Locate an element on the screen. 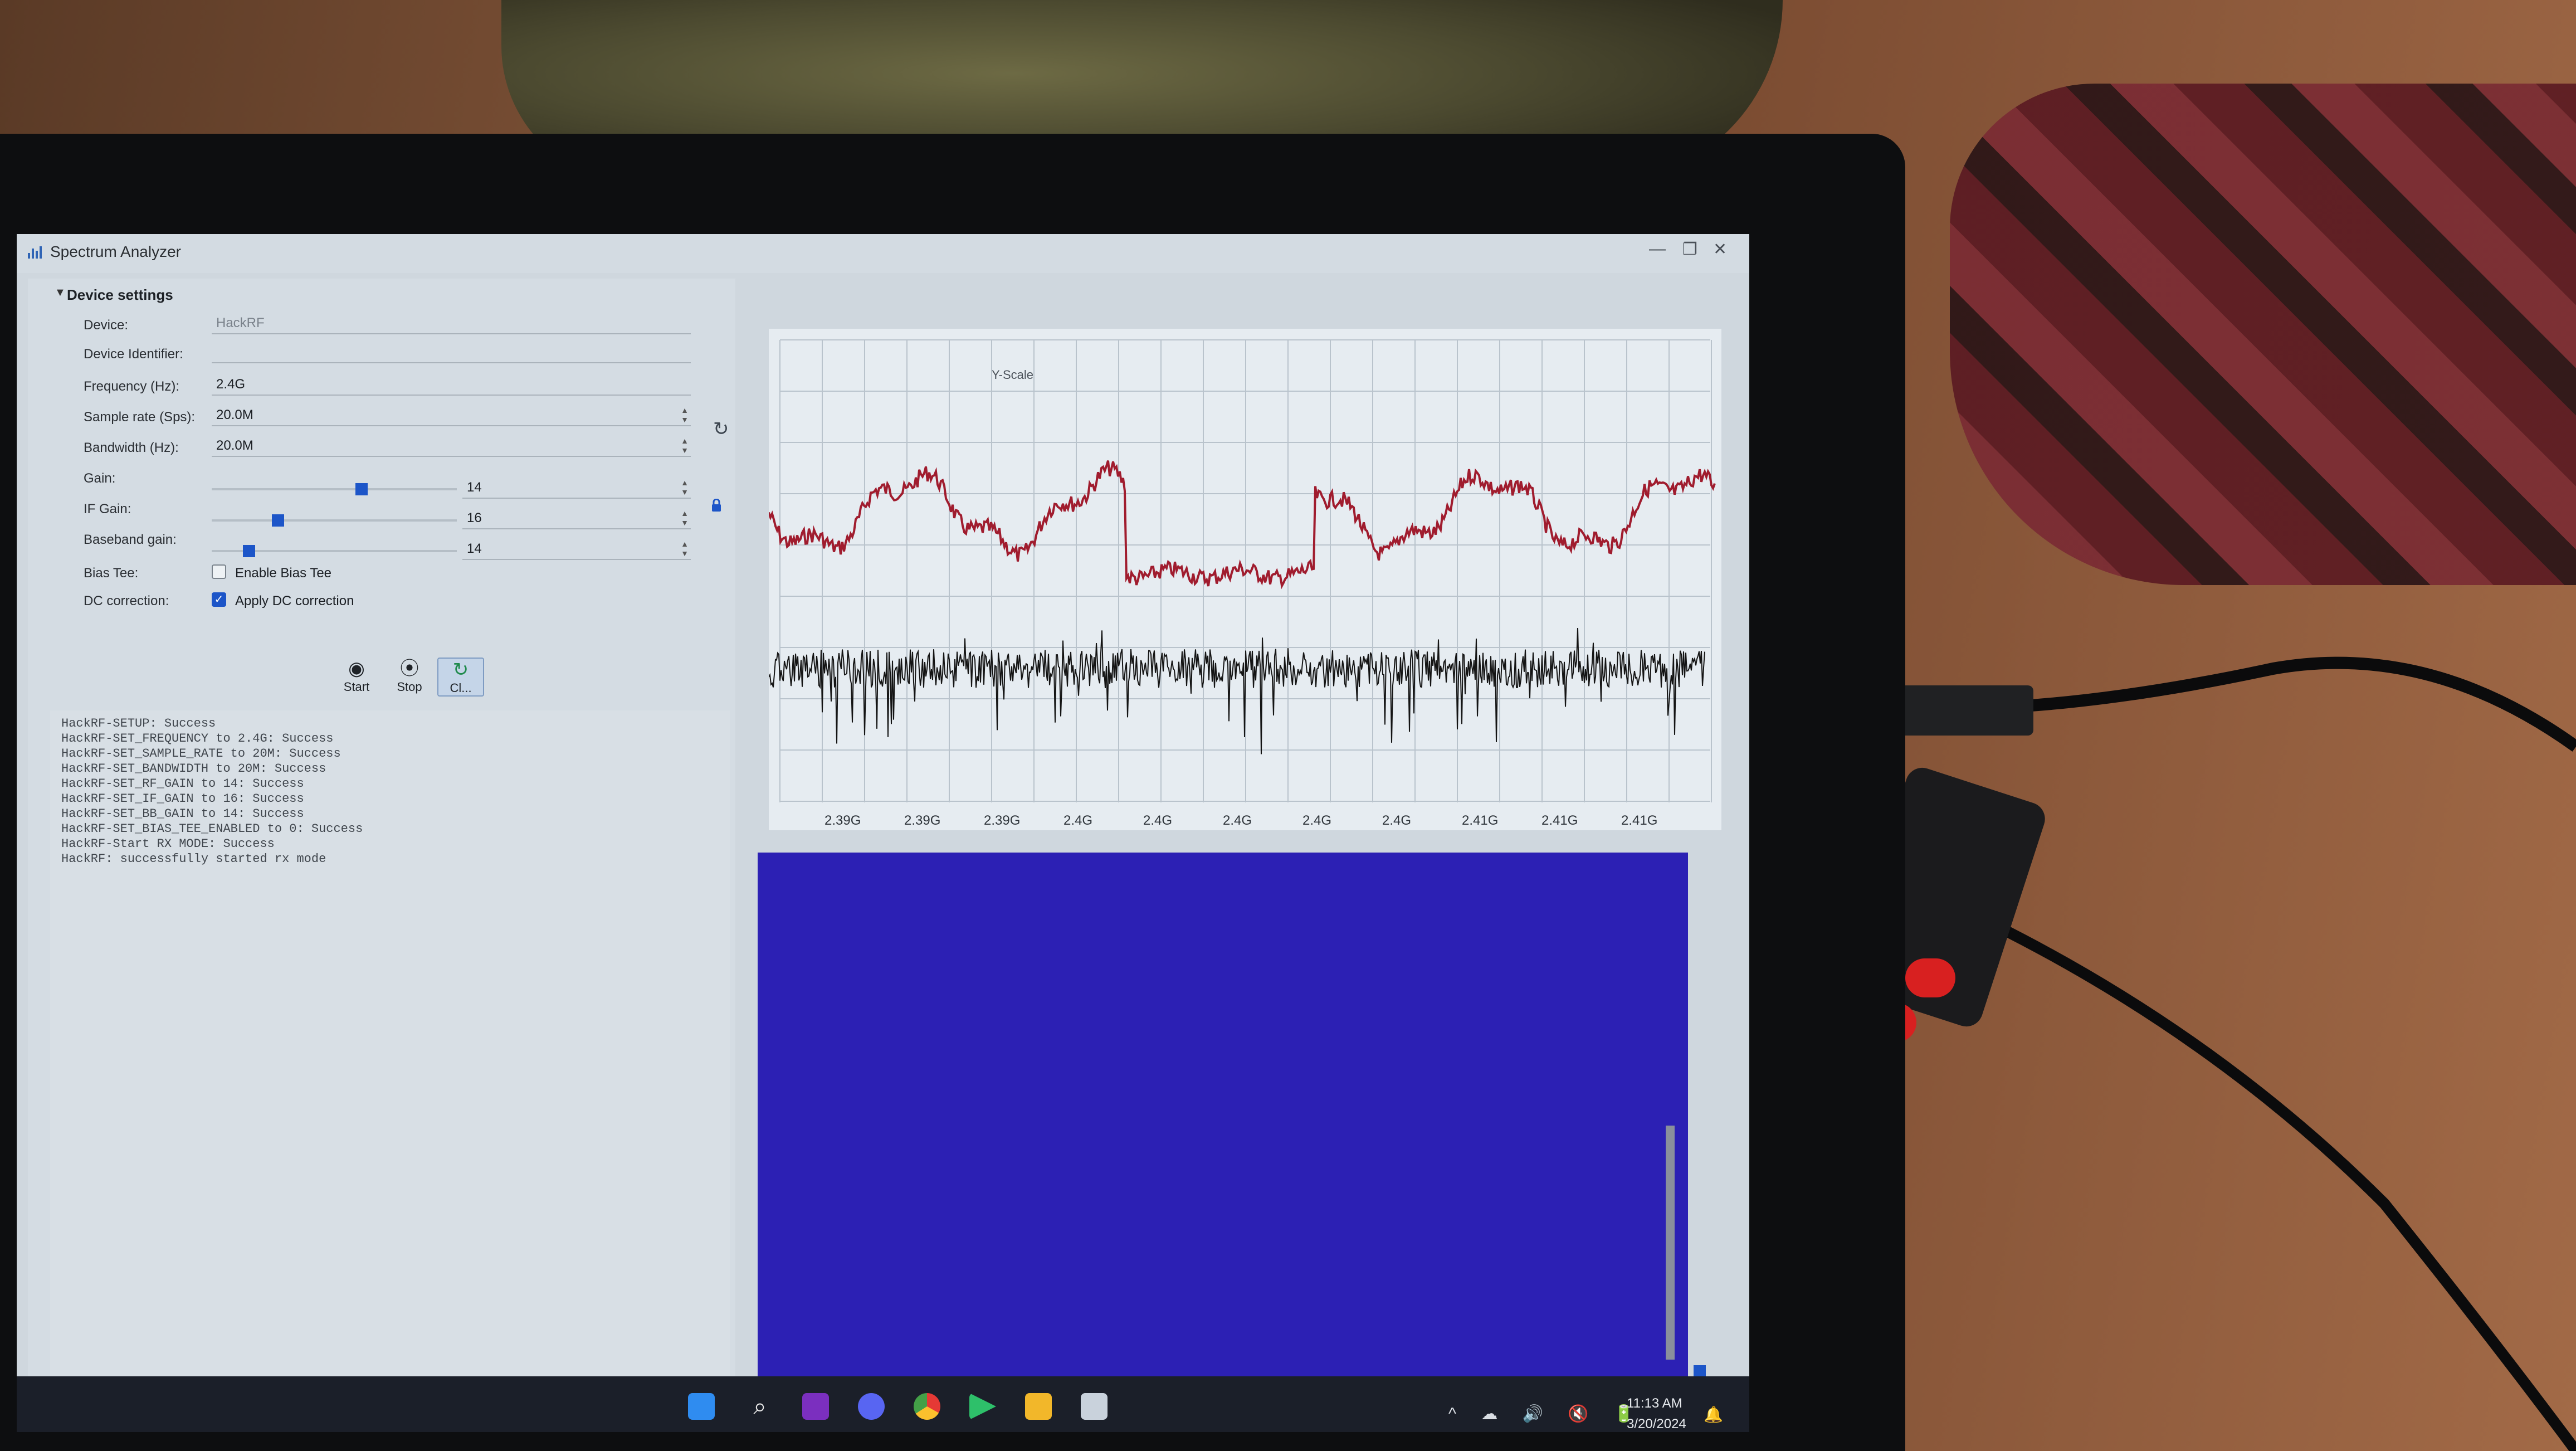  restore-button: ❐ is located at coordinates (1689, 249).